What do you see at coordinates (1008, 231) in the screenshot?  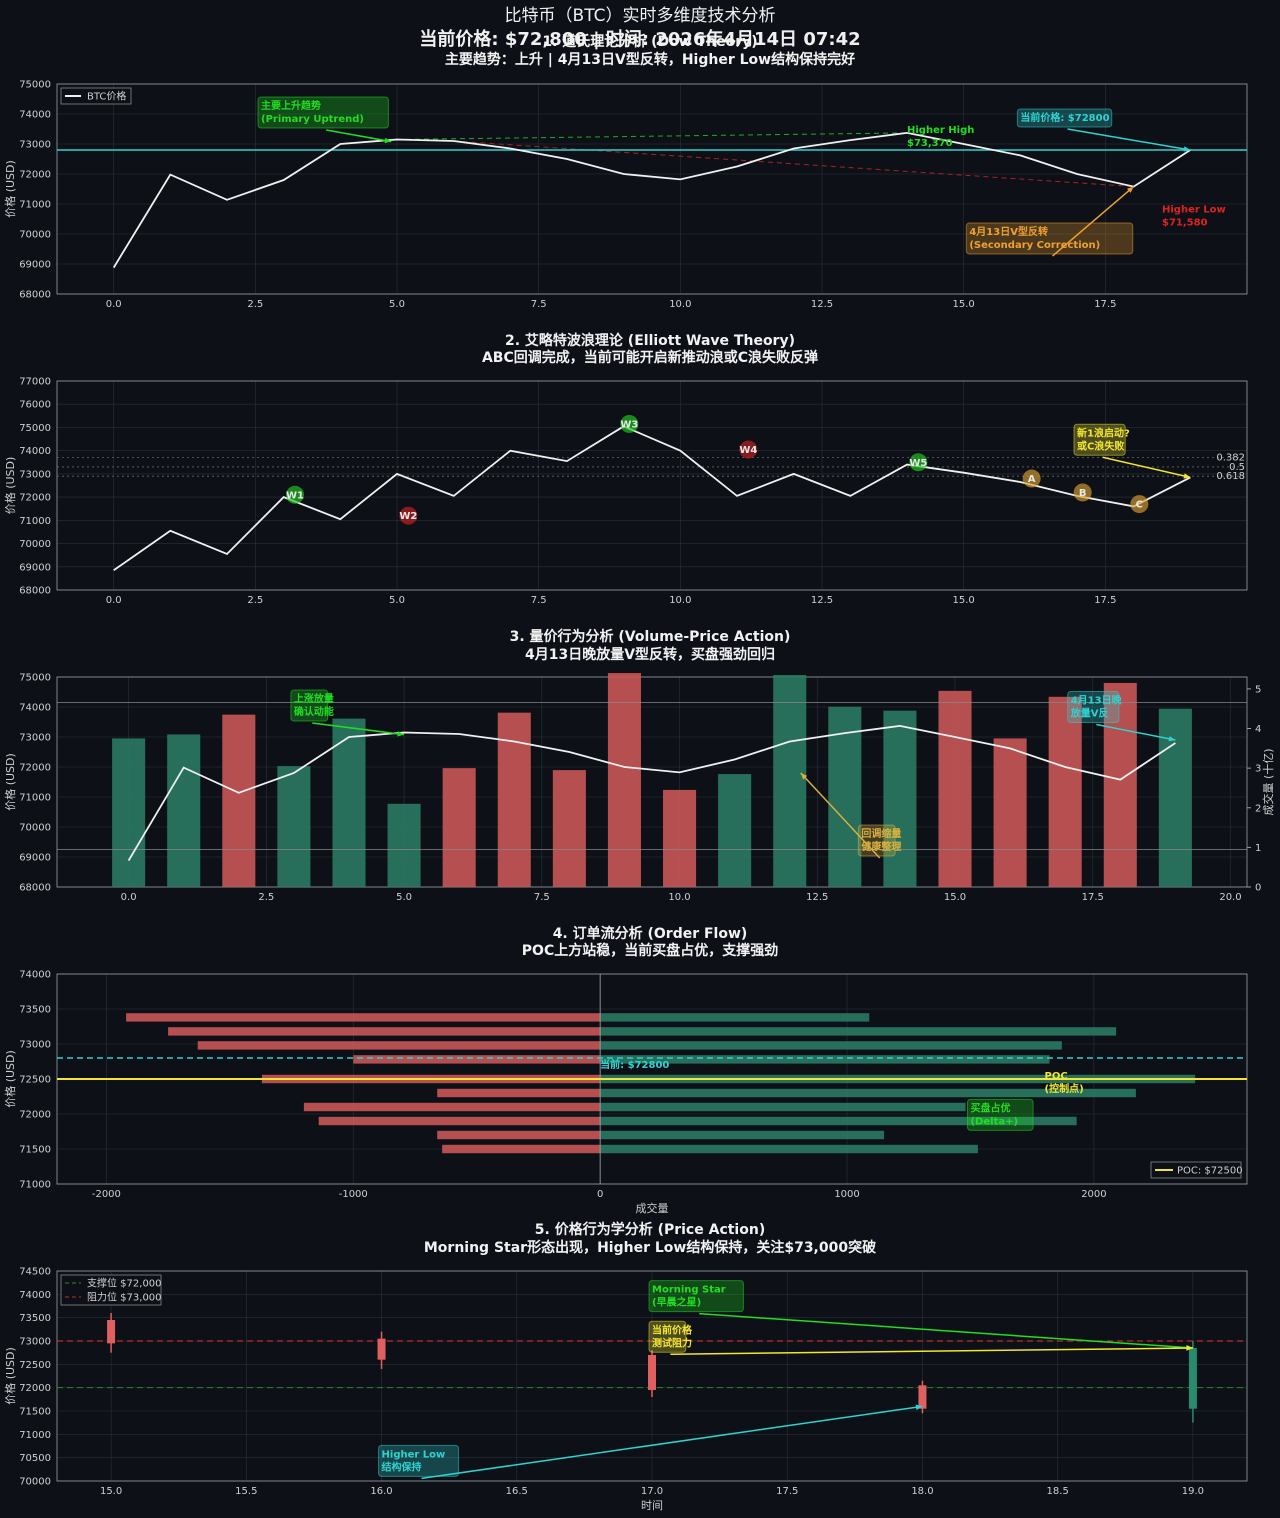 I see `annotation-v-reversal: 4月13日V型反转` at bounding box center [1008, 231].